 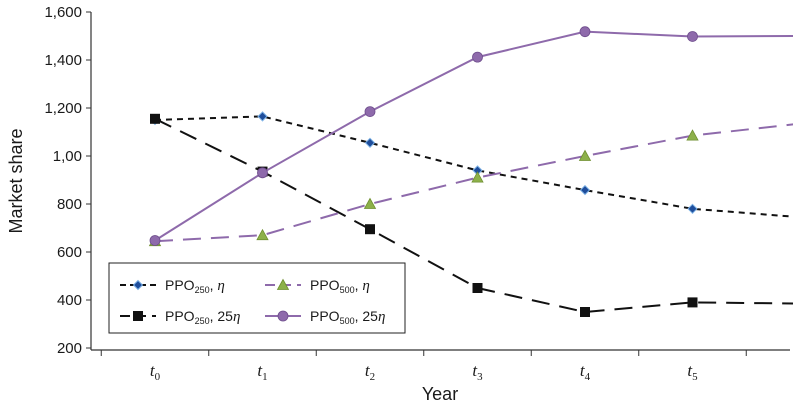 What do you see at coordinates (477, 372) in the screenshot?
I see `x-tick-label: t3` at bounding box center [477, 372].